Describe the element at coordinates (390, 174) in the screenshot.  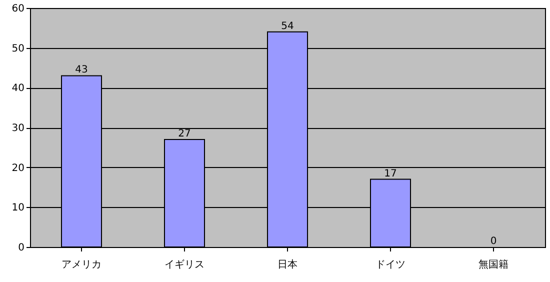
I see `data-label: 17` at that location.